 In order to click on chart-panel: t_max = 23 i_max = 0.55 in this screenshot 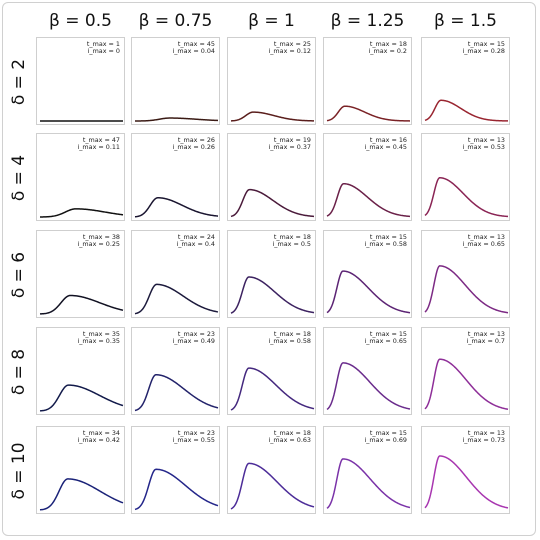, I will do `click(175, 470)`.